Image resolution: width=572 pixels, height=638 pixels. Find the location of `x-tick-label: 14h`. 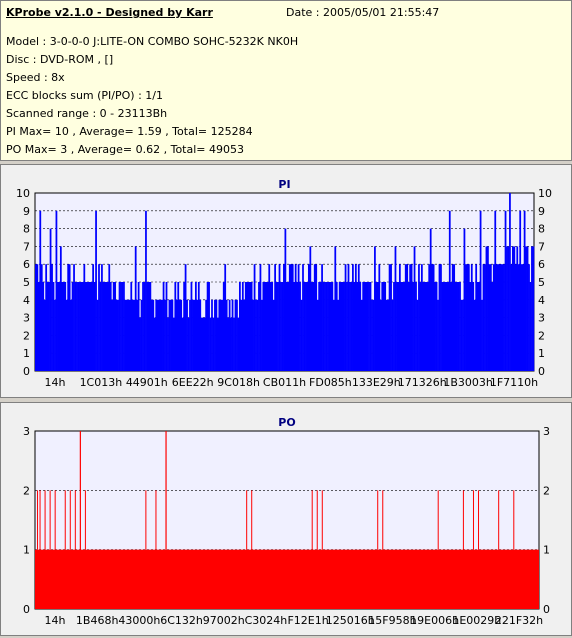

x-tick-label: 14h is located at coordinates (55, 620).